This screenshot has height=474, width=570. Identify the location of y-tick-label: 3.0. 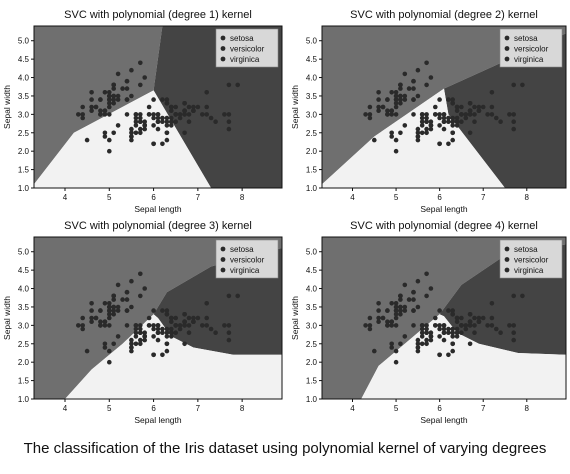
(24, 114).